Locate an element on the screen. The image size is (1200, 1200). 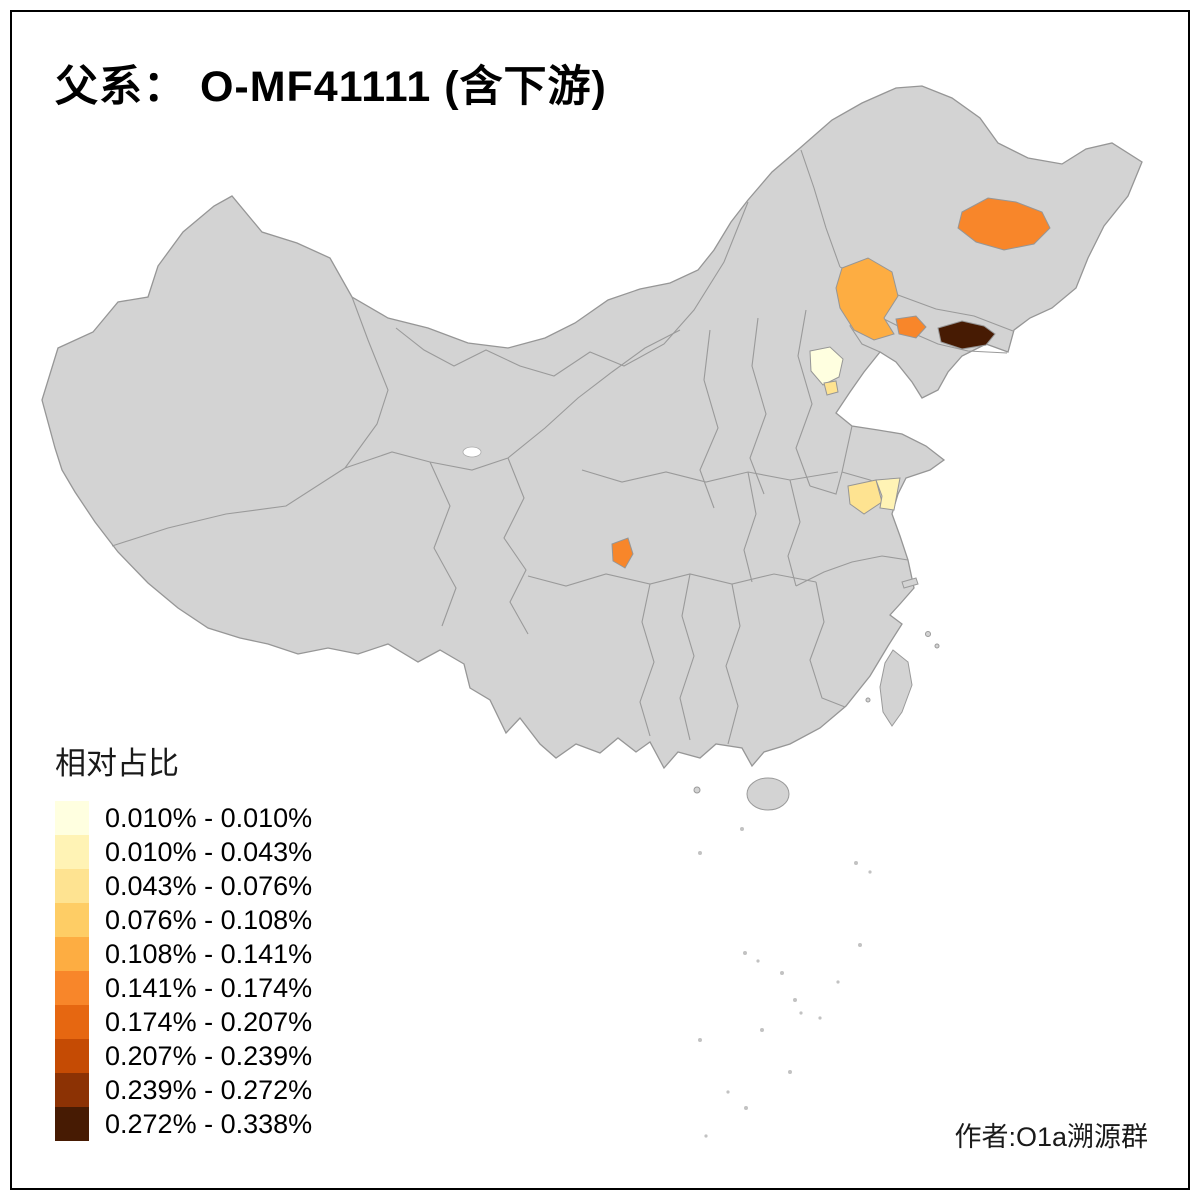
legend-label: 0.174% - 0.207% is located at coordinates (209, 1021).